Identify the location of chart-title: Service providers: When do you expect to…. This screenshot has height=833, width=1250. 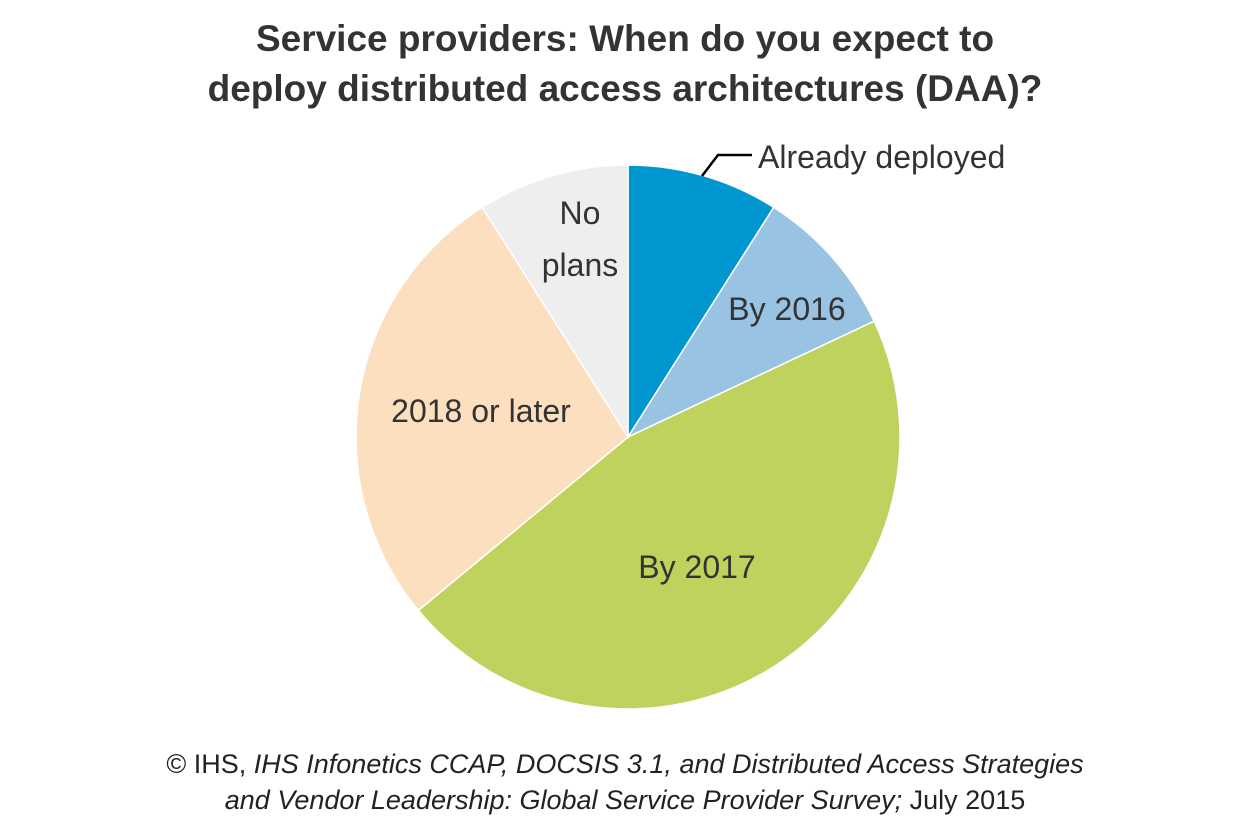
(625, 64).